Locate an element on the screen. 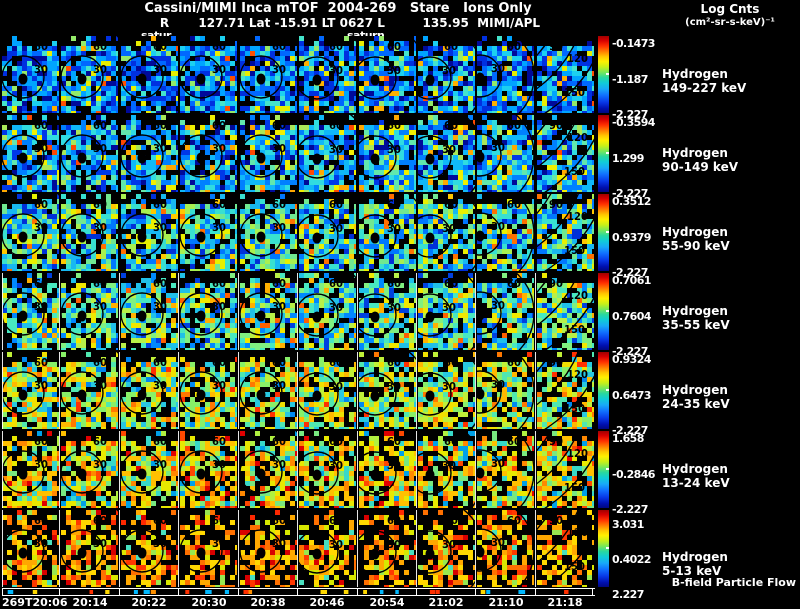 This screenshot has height=609, width=800. colorbar-mid-label: 1.299 is located at coordinates (628, 158).